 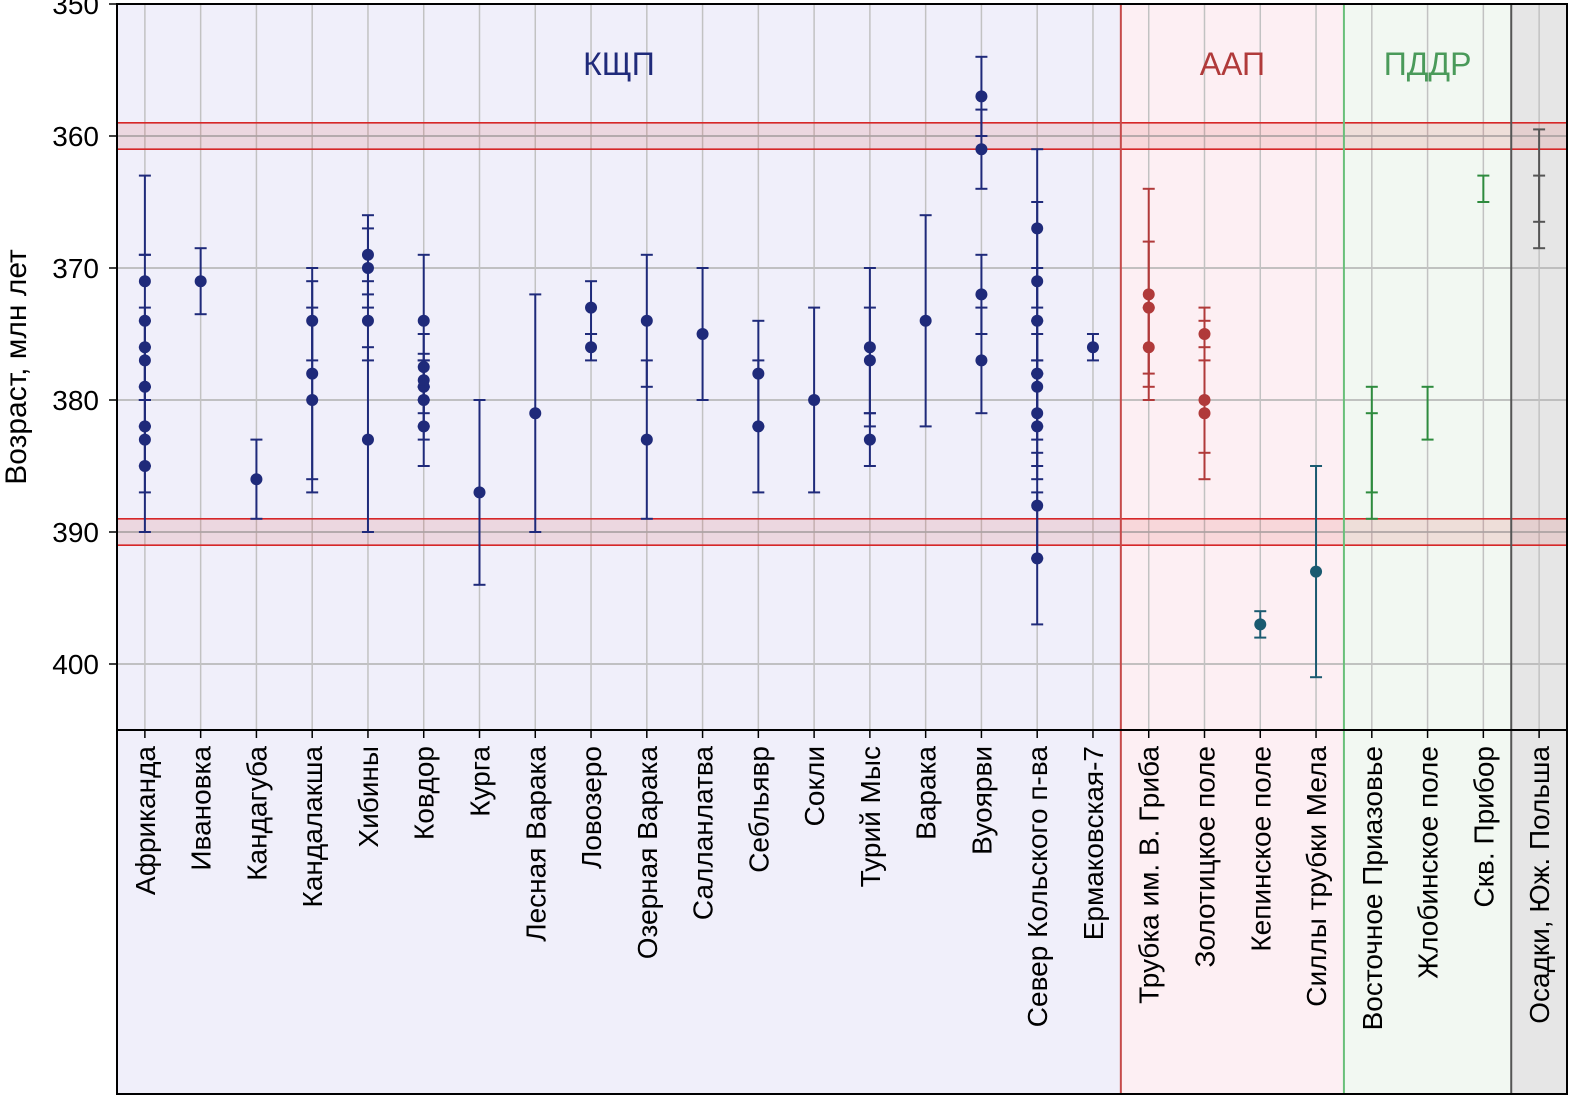 What do you see at coordinates (145, 820) in the screenshot?
I see `x-tick-label: Африканда` at bounding box center [145, 820].